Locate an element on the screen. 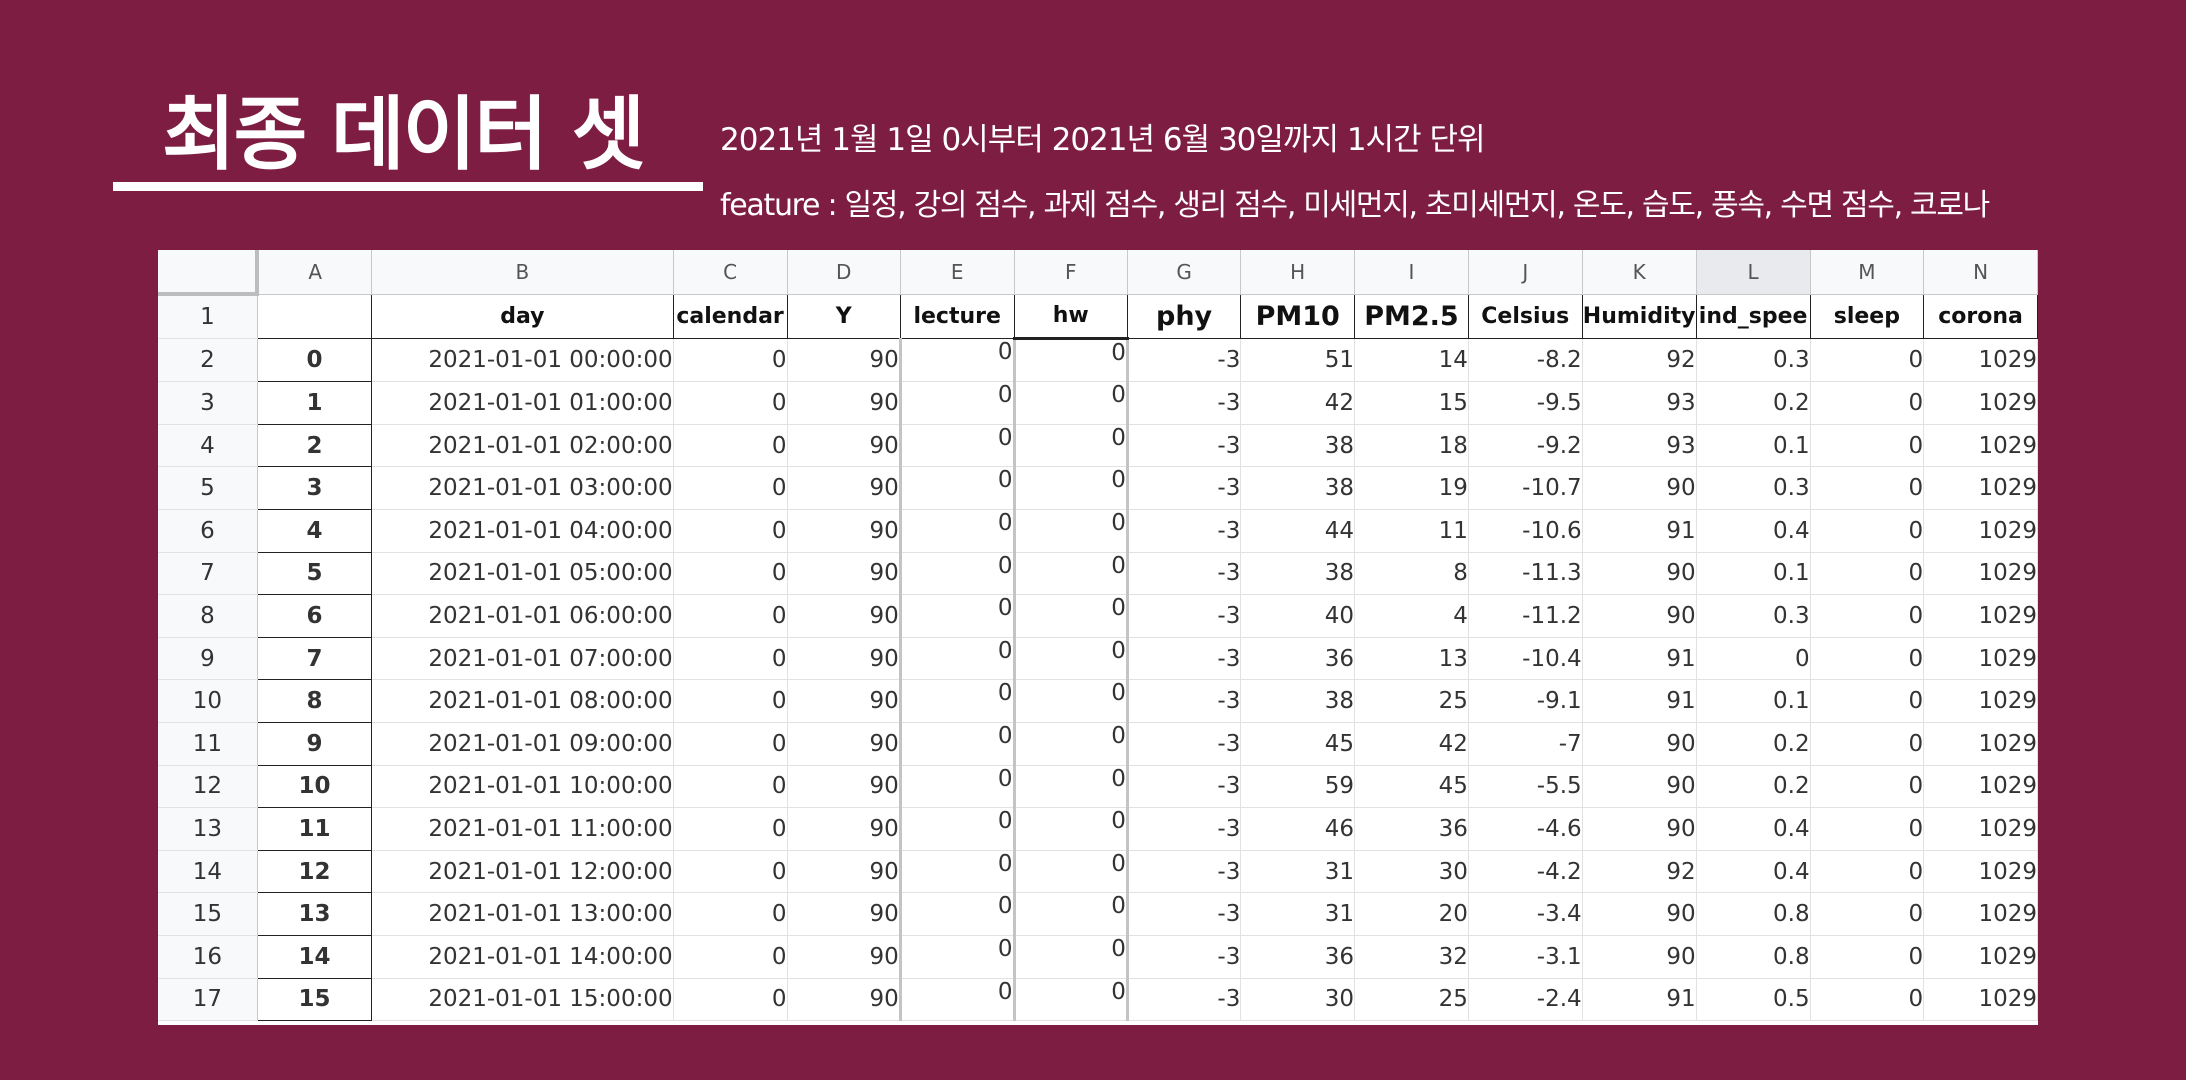 The width and height of the screenshot is (2186, 1080). data-cell: -4.2 is located at coordinates (1525, 872).